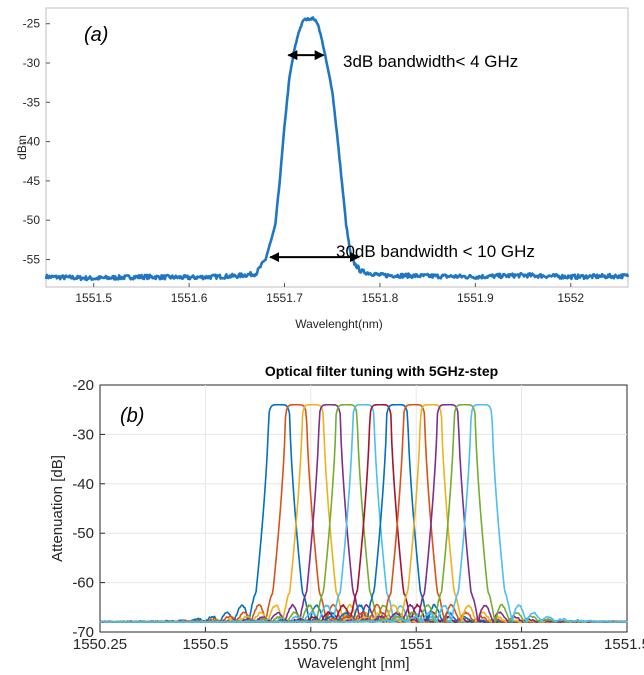 This screenshot has height=675, width=644. What do you see at coordinates (32, 259) in the screenshot?
I see `panel-a-y-tick-label: -55` at bounding box center [32, 259].